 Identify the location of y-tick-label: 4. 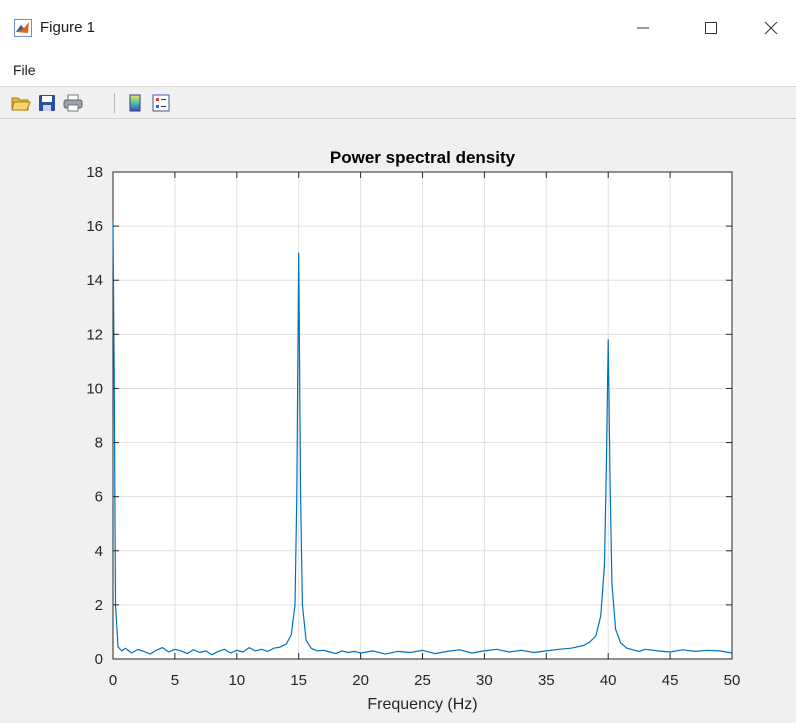
(99, 551).